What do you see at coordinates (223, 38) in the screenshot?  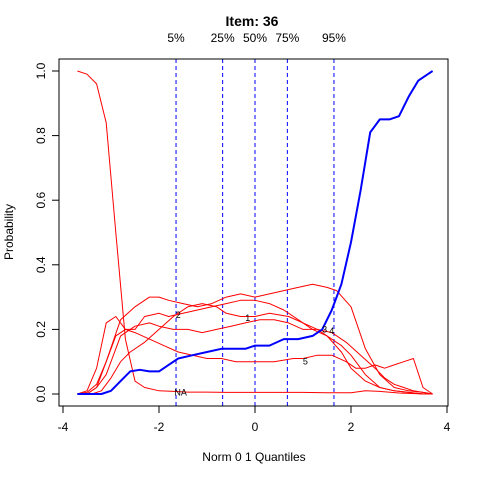 I see `quantile-label: 25%` at bounding box center [223, 38].